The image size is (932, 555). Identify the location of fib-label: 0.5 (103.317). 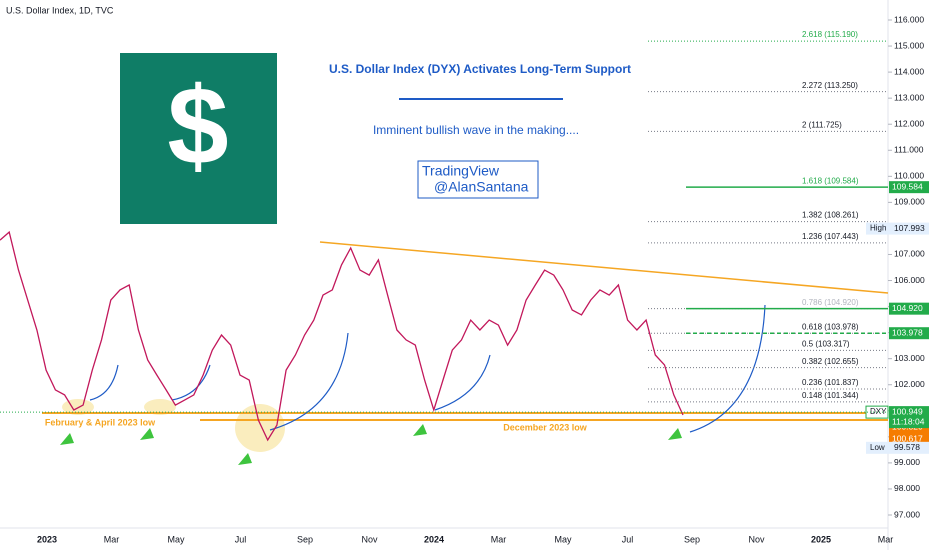
(826, 344).